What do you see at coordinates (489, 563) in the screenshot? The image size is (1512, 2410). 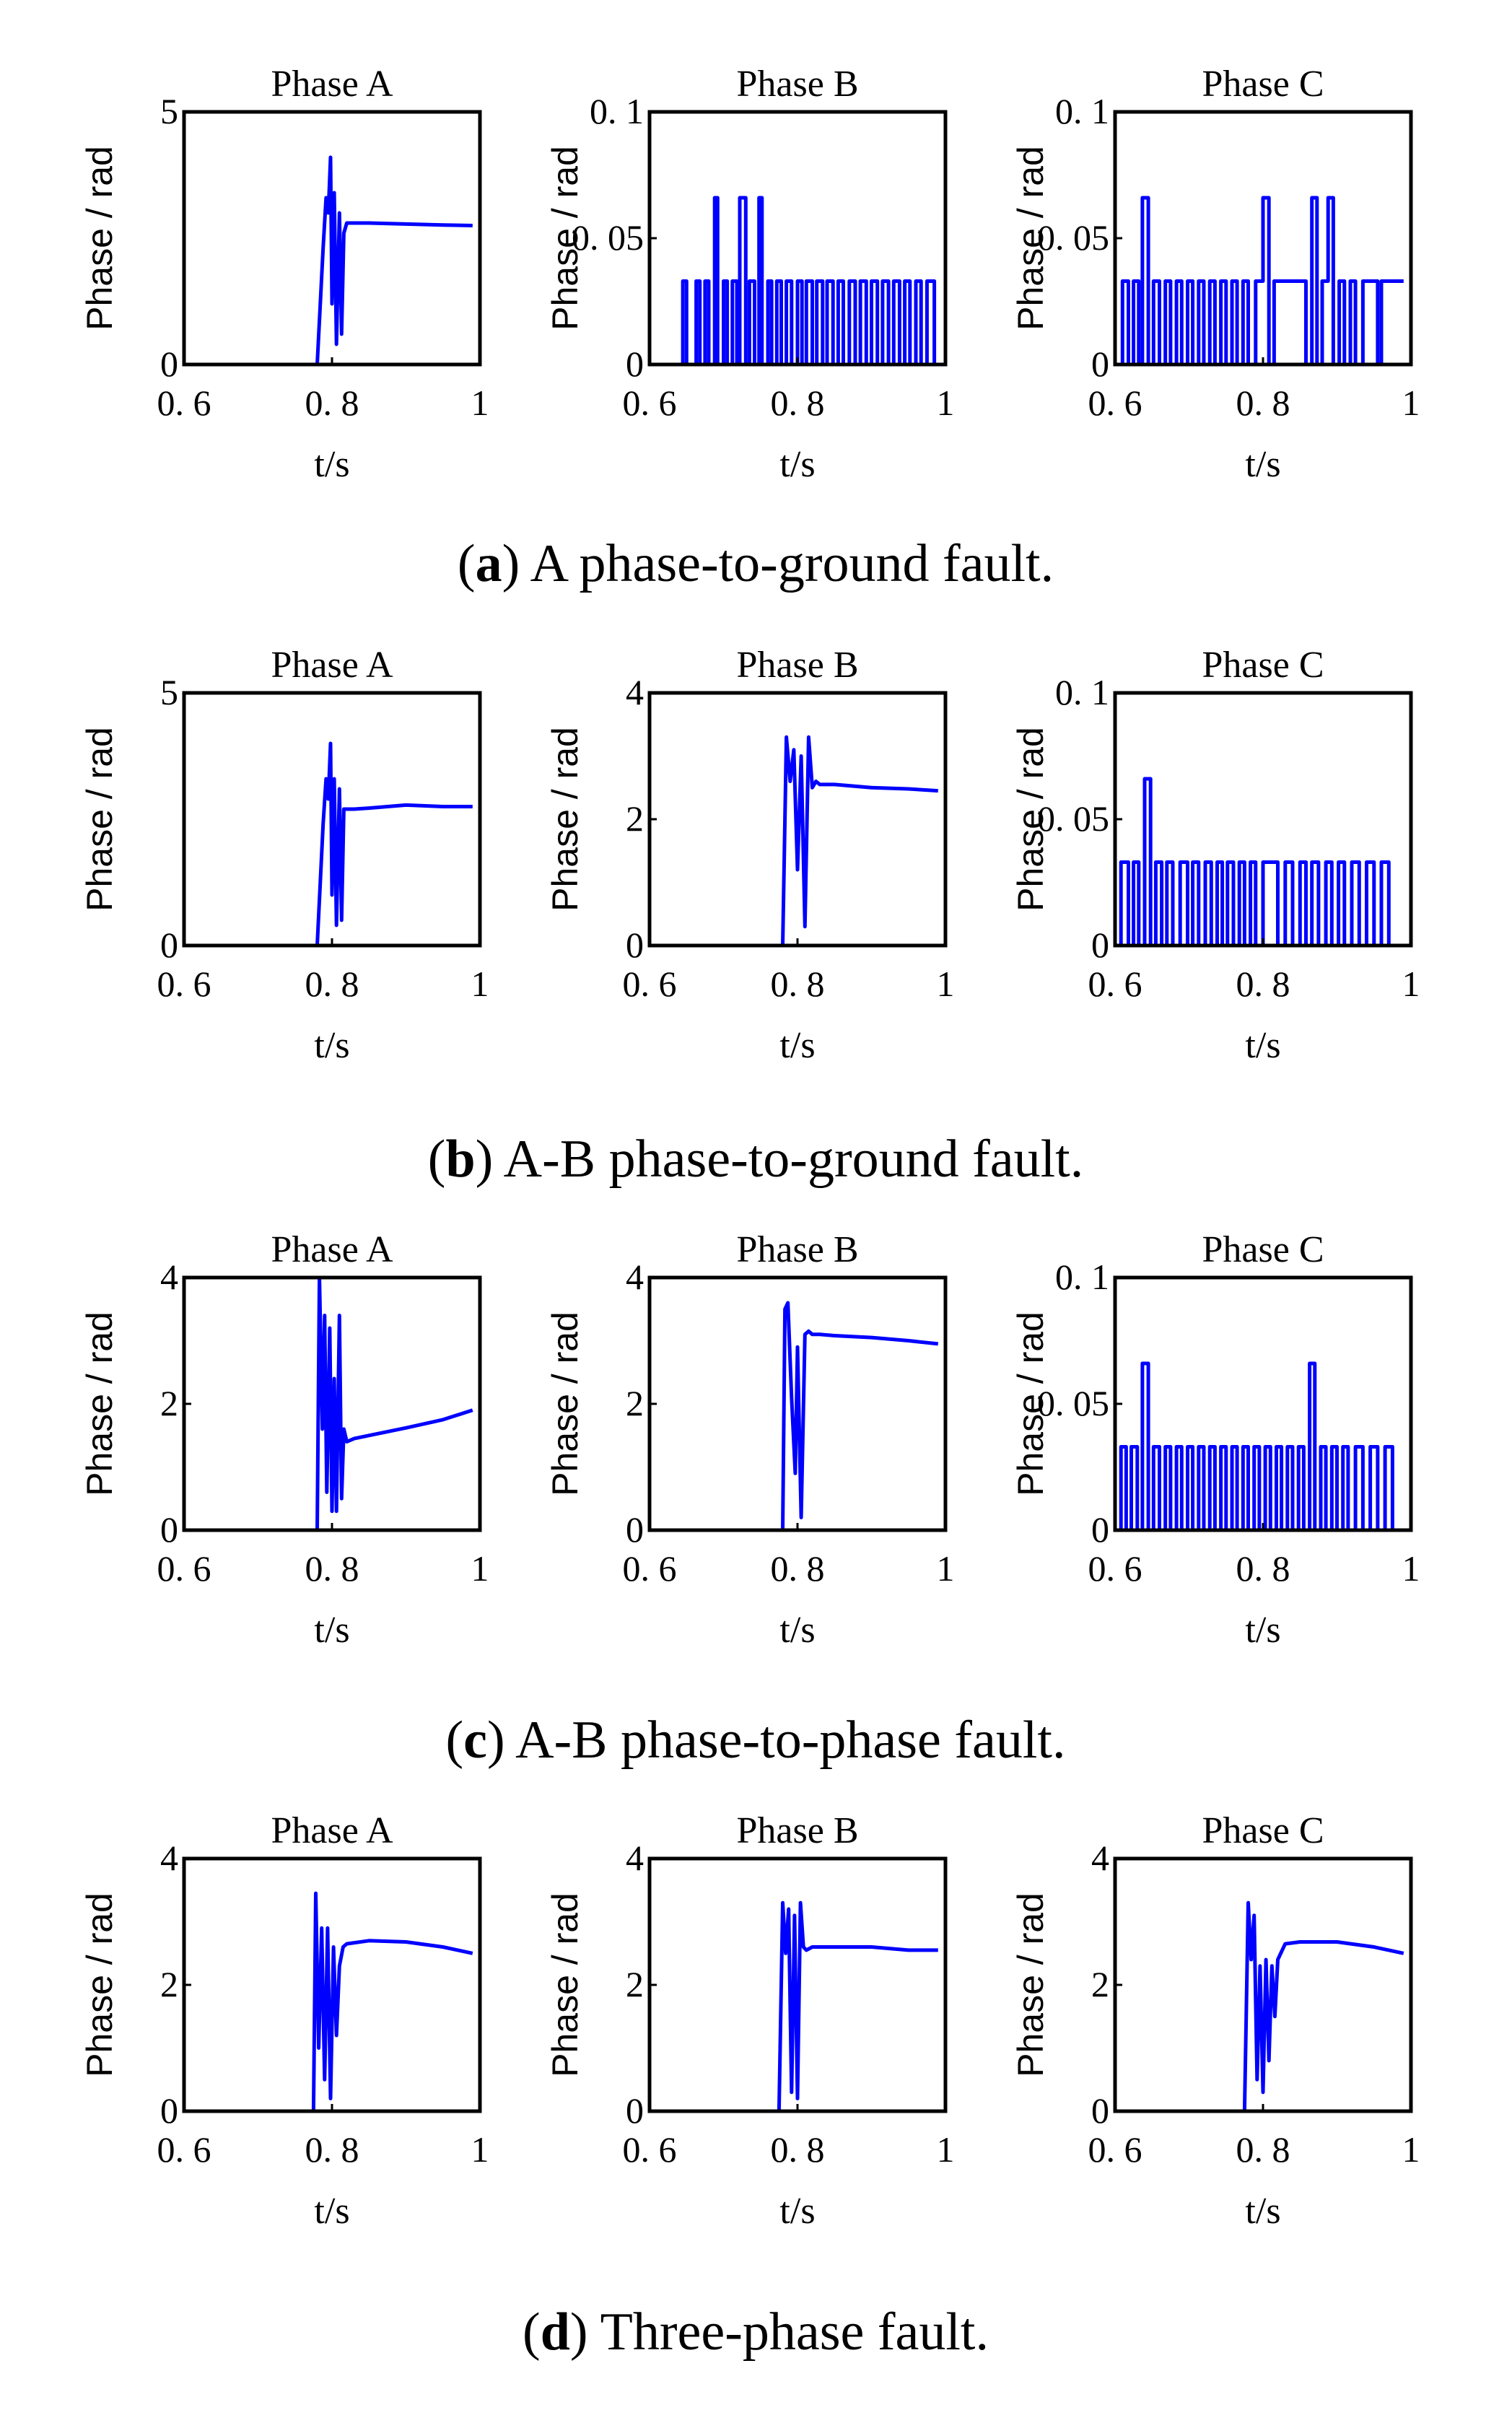 I see `caption-letter: a` at bounding box center [489, 563].